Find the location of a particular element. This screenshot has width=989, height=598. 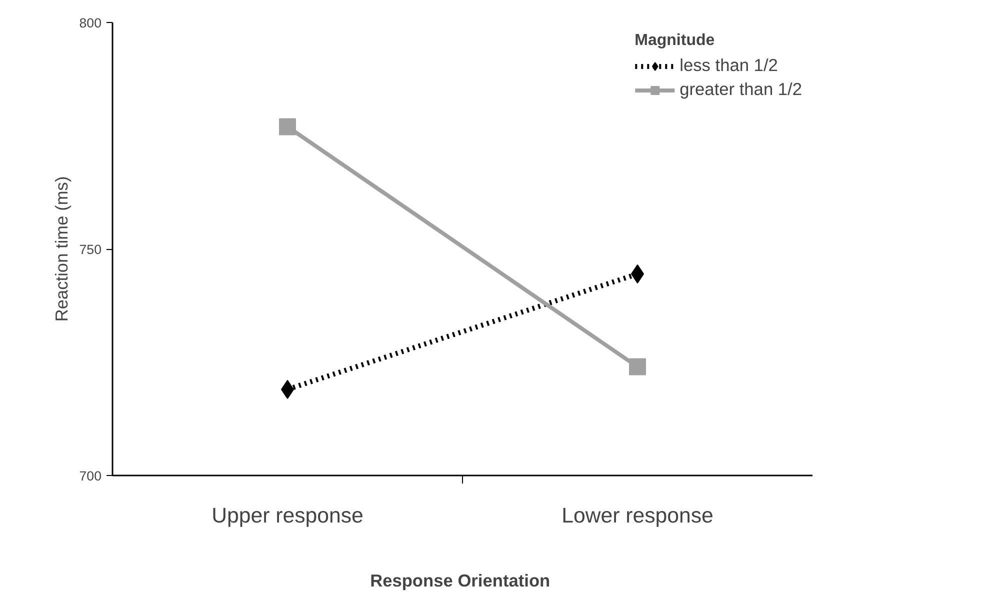

x-tick-label: Upper response is located at coordinates (288, 516).